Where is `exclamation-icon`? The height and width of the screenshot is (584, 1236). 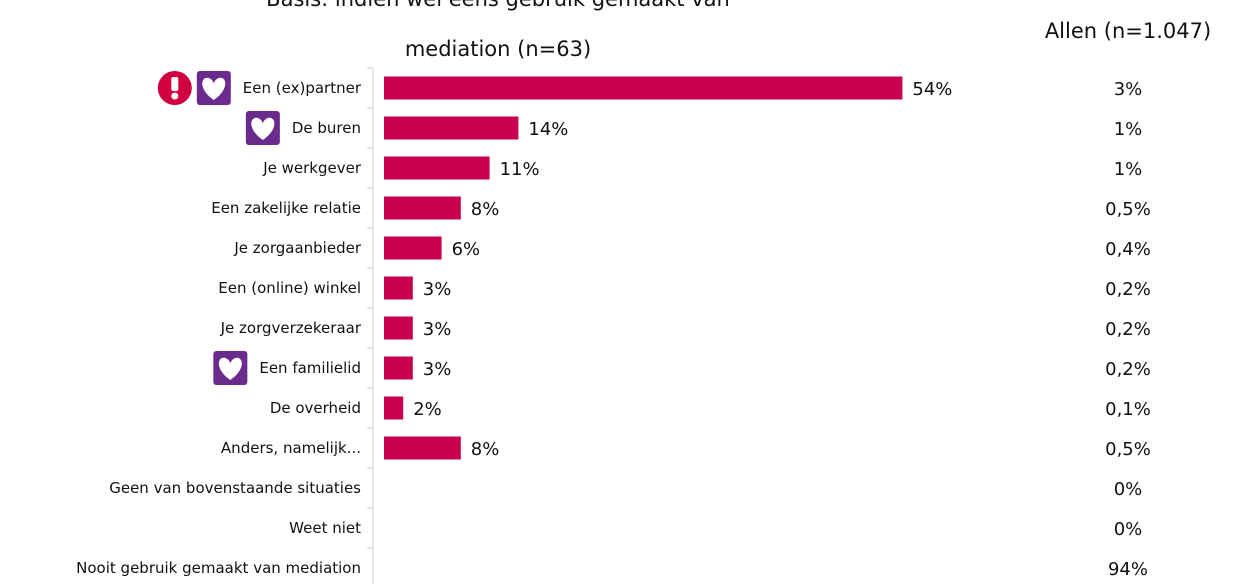
exclamation-icon is located at coordinates (174, 88).